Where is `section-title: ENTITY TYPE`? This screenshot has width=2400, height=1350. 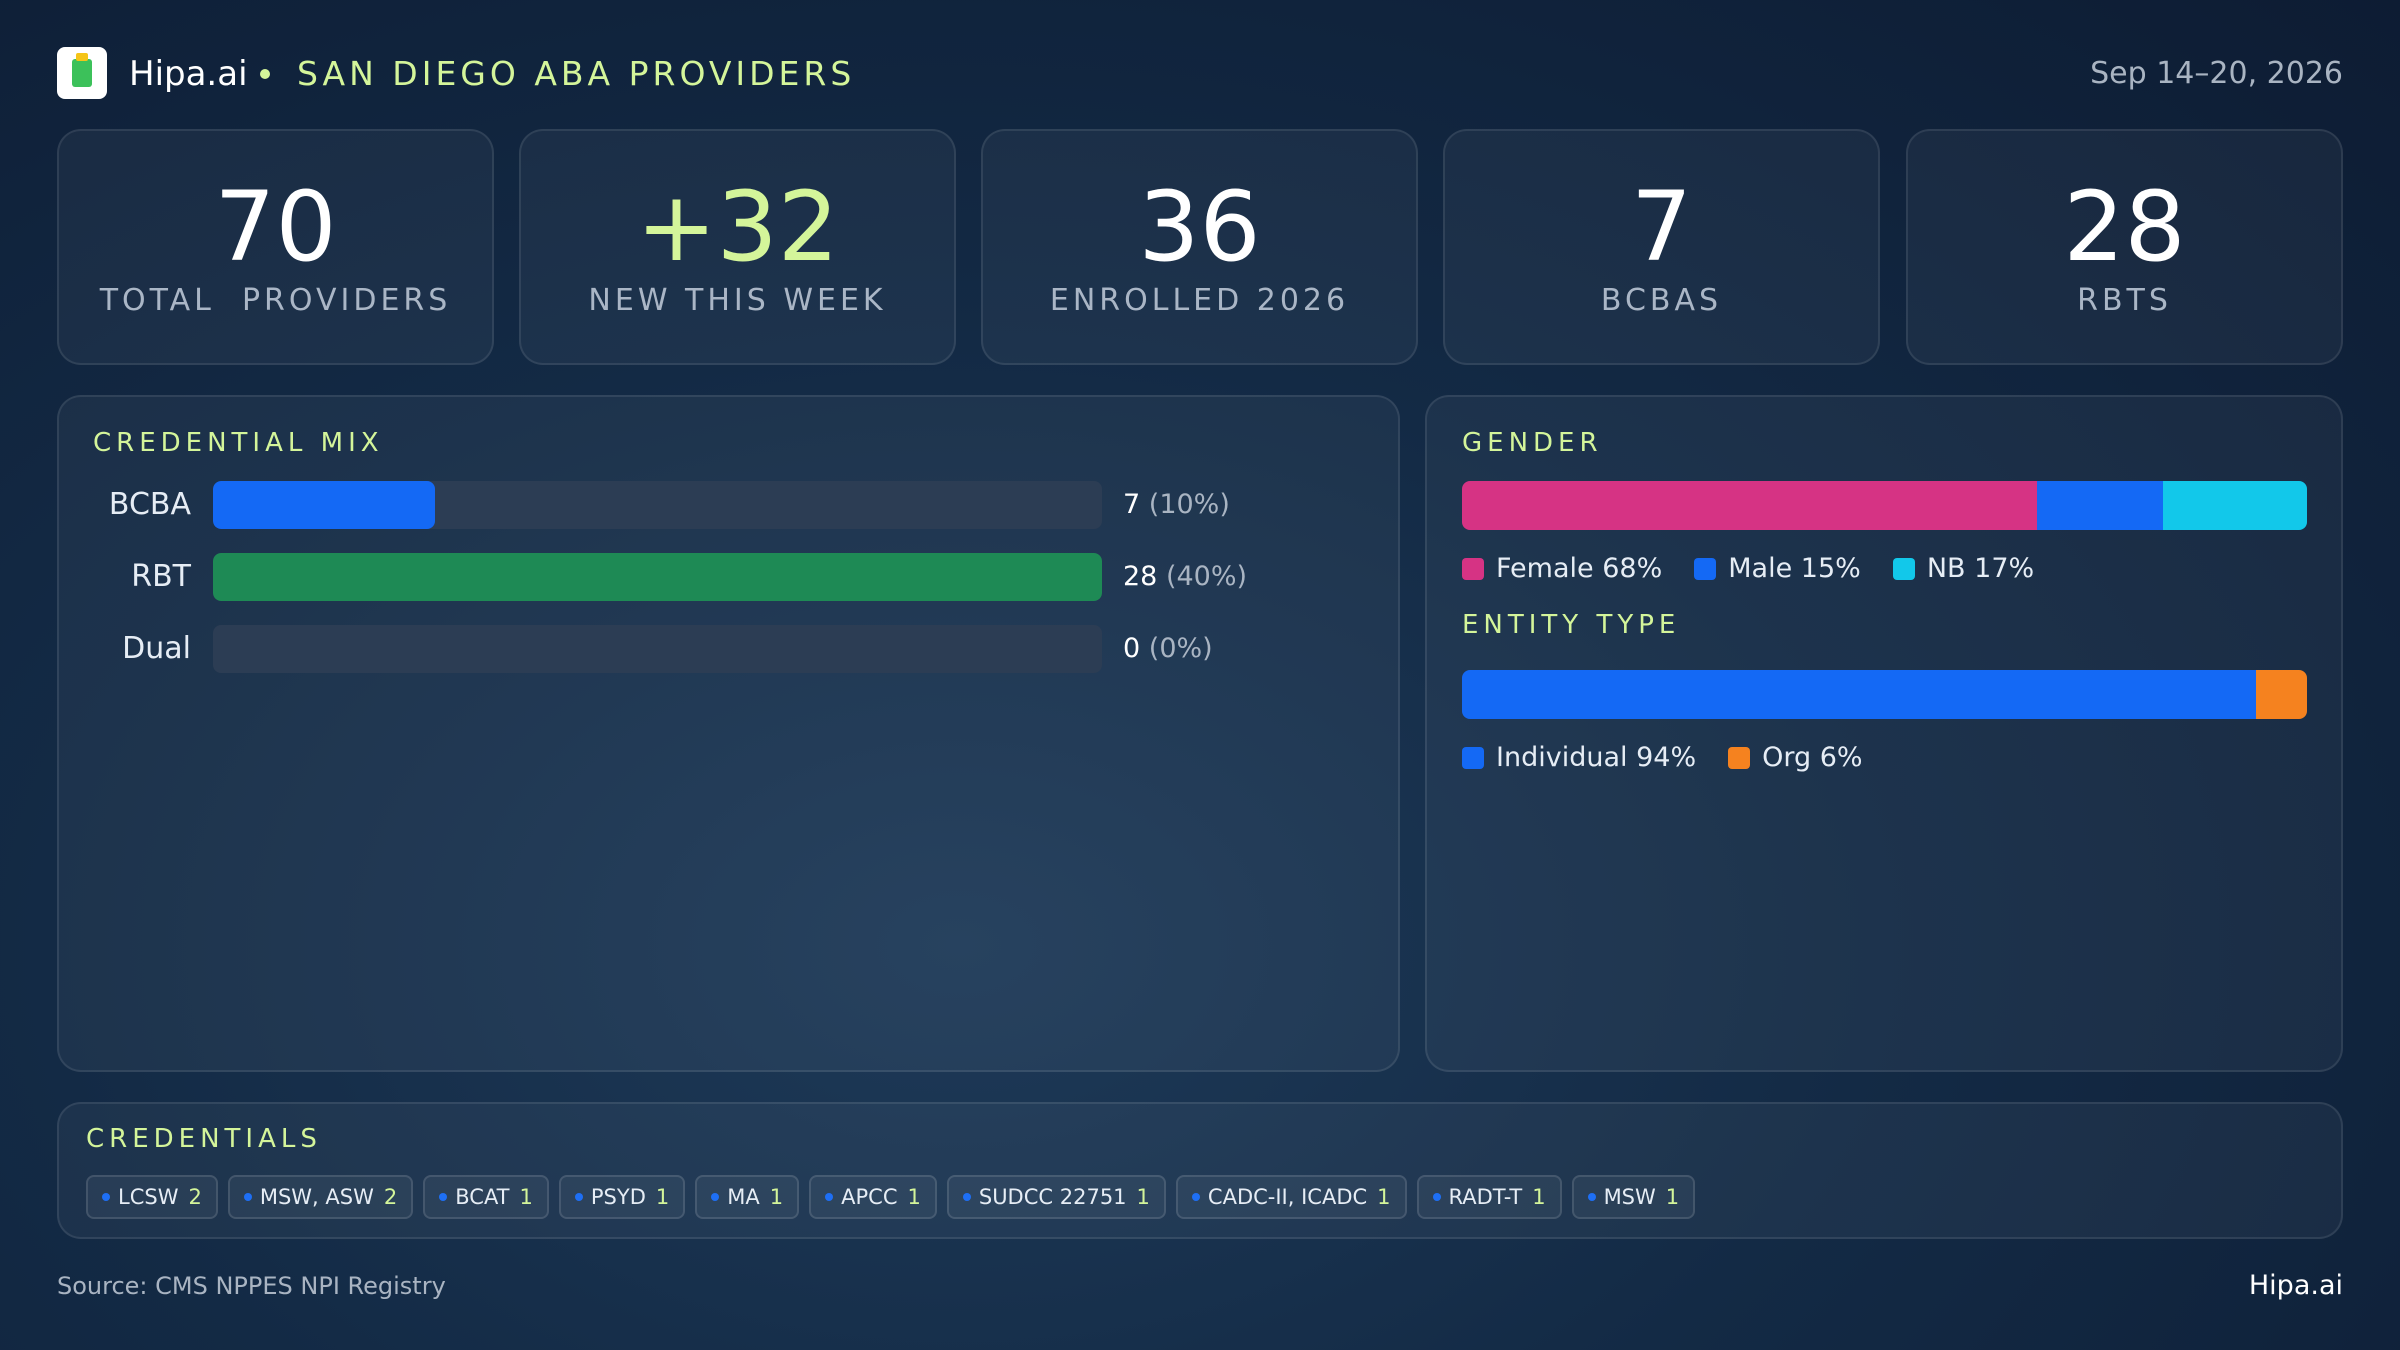 section-title: ENTITY TYPE is located at coordinates (1571, 625).